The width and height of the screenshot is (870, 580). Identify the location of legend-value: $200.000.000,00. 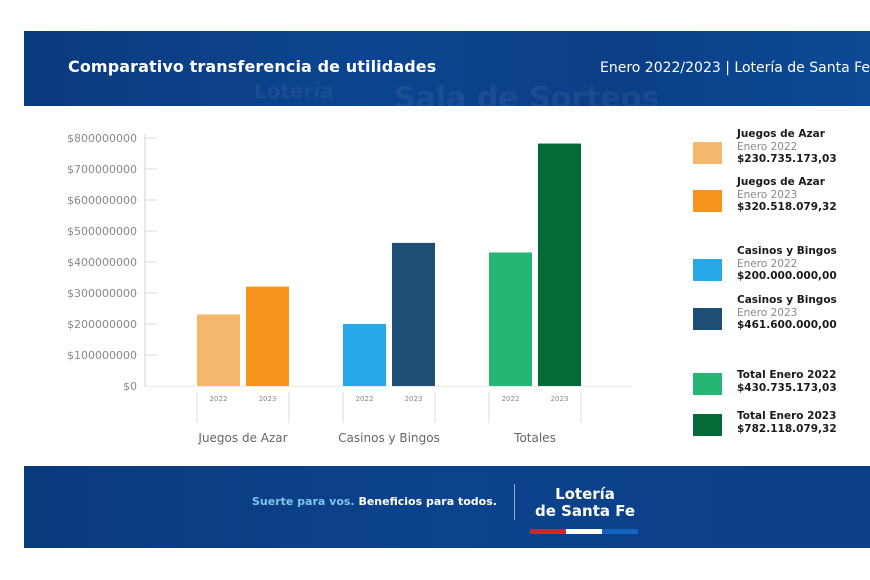
(787, 276).